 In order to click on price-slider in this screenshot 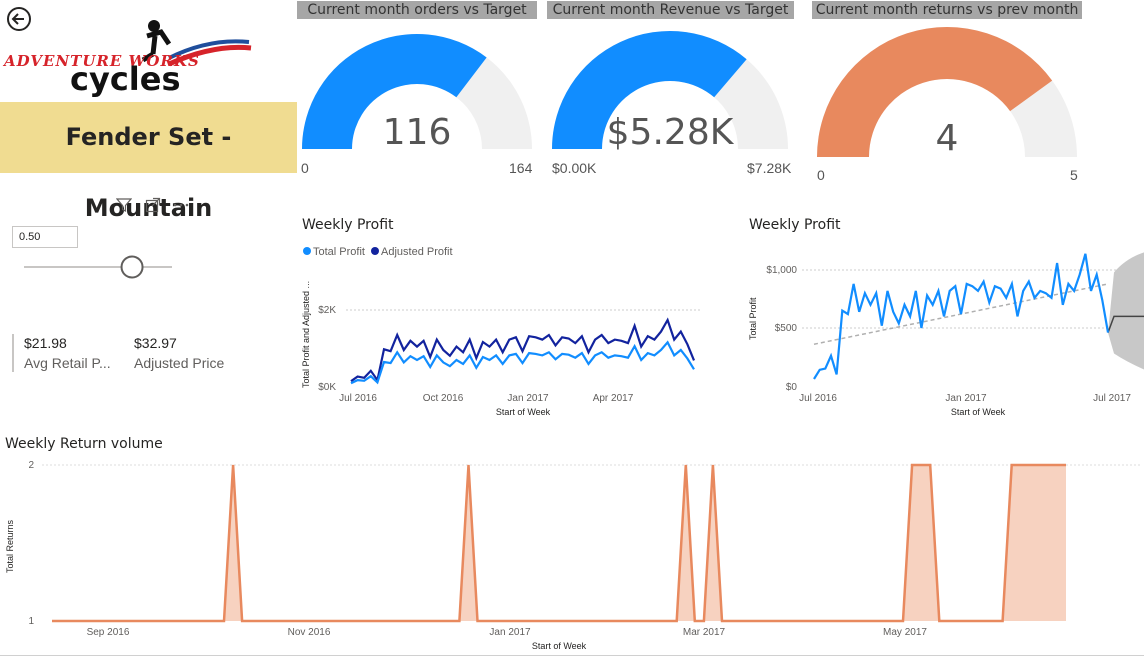, I will do `click(100, 267)`.